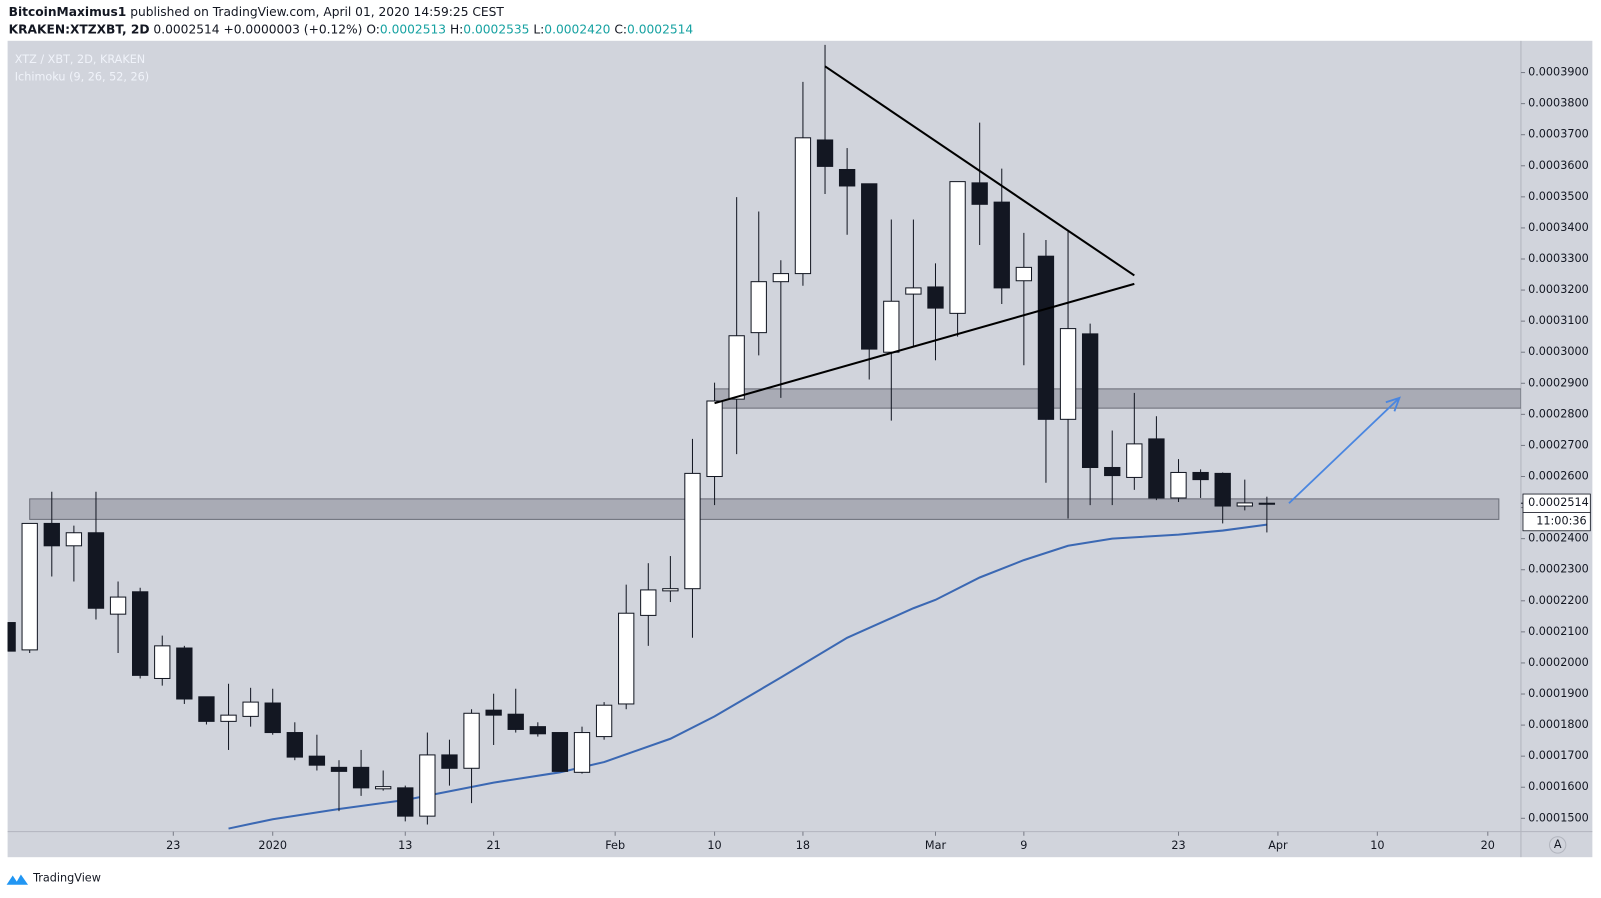 This screenshot has height=898, width=1601. Describe the element at coordinates (66, 878) in the screenshot. I see `footer: TradingView` at that location.